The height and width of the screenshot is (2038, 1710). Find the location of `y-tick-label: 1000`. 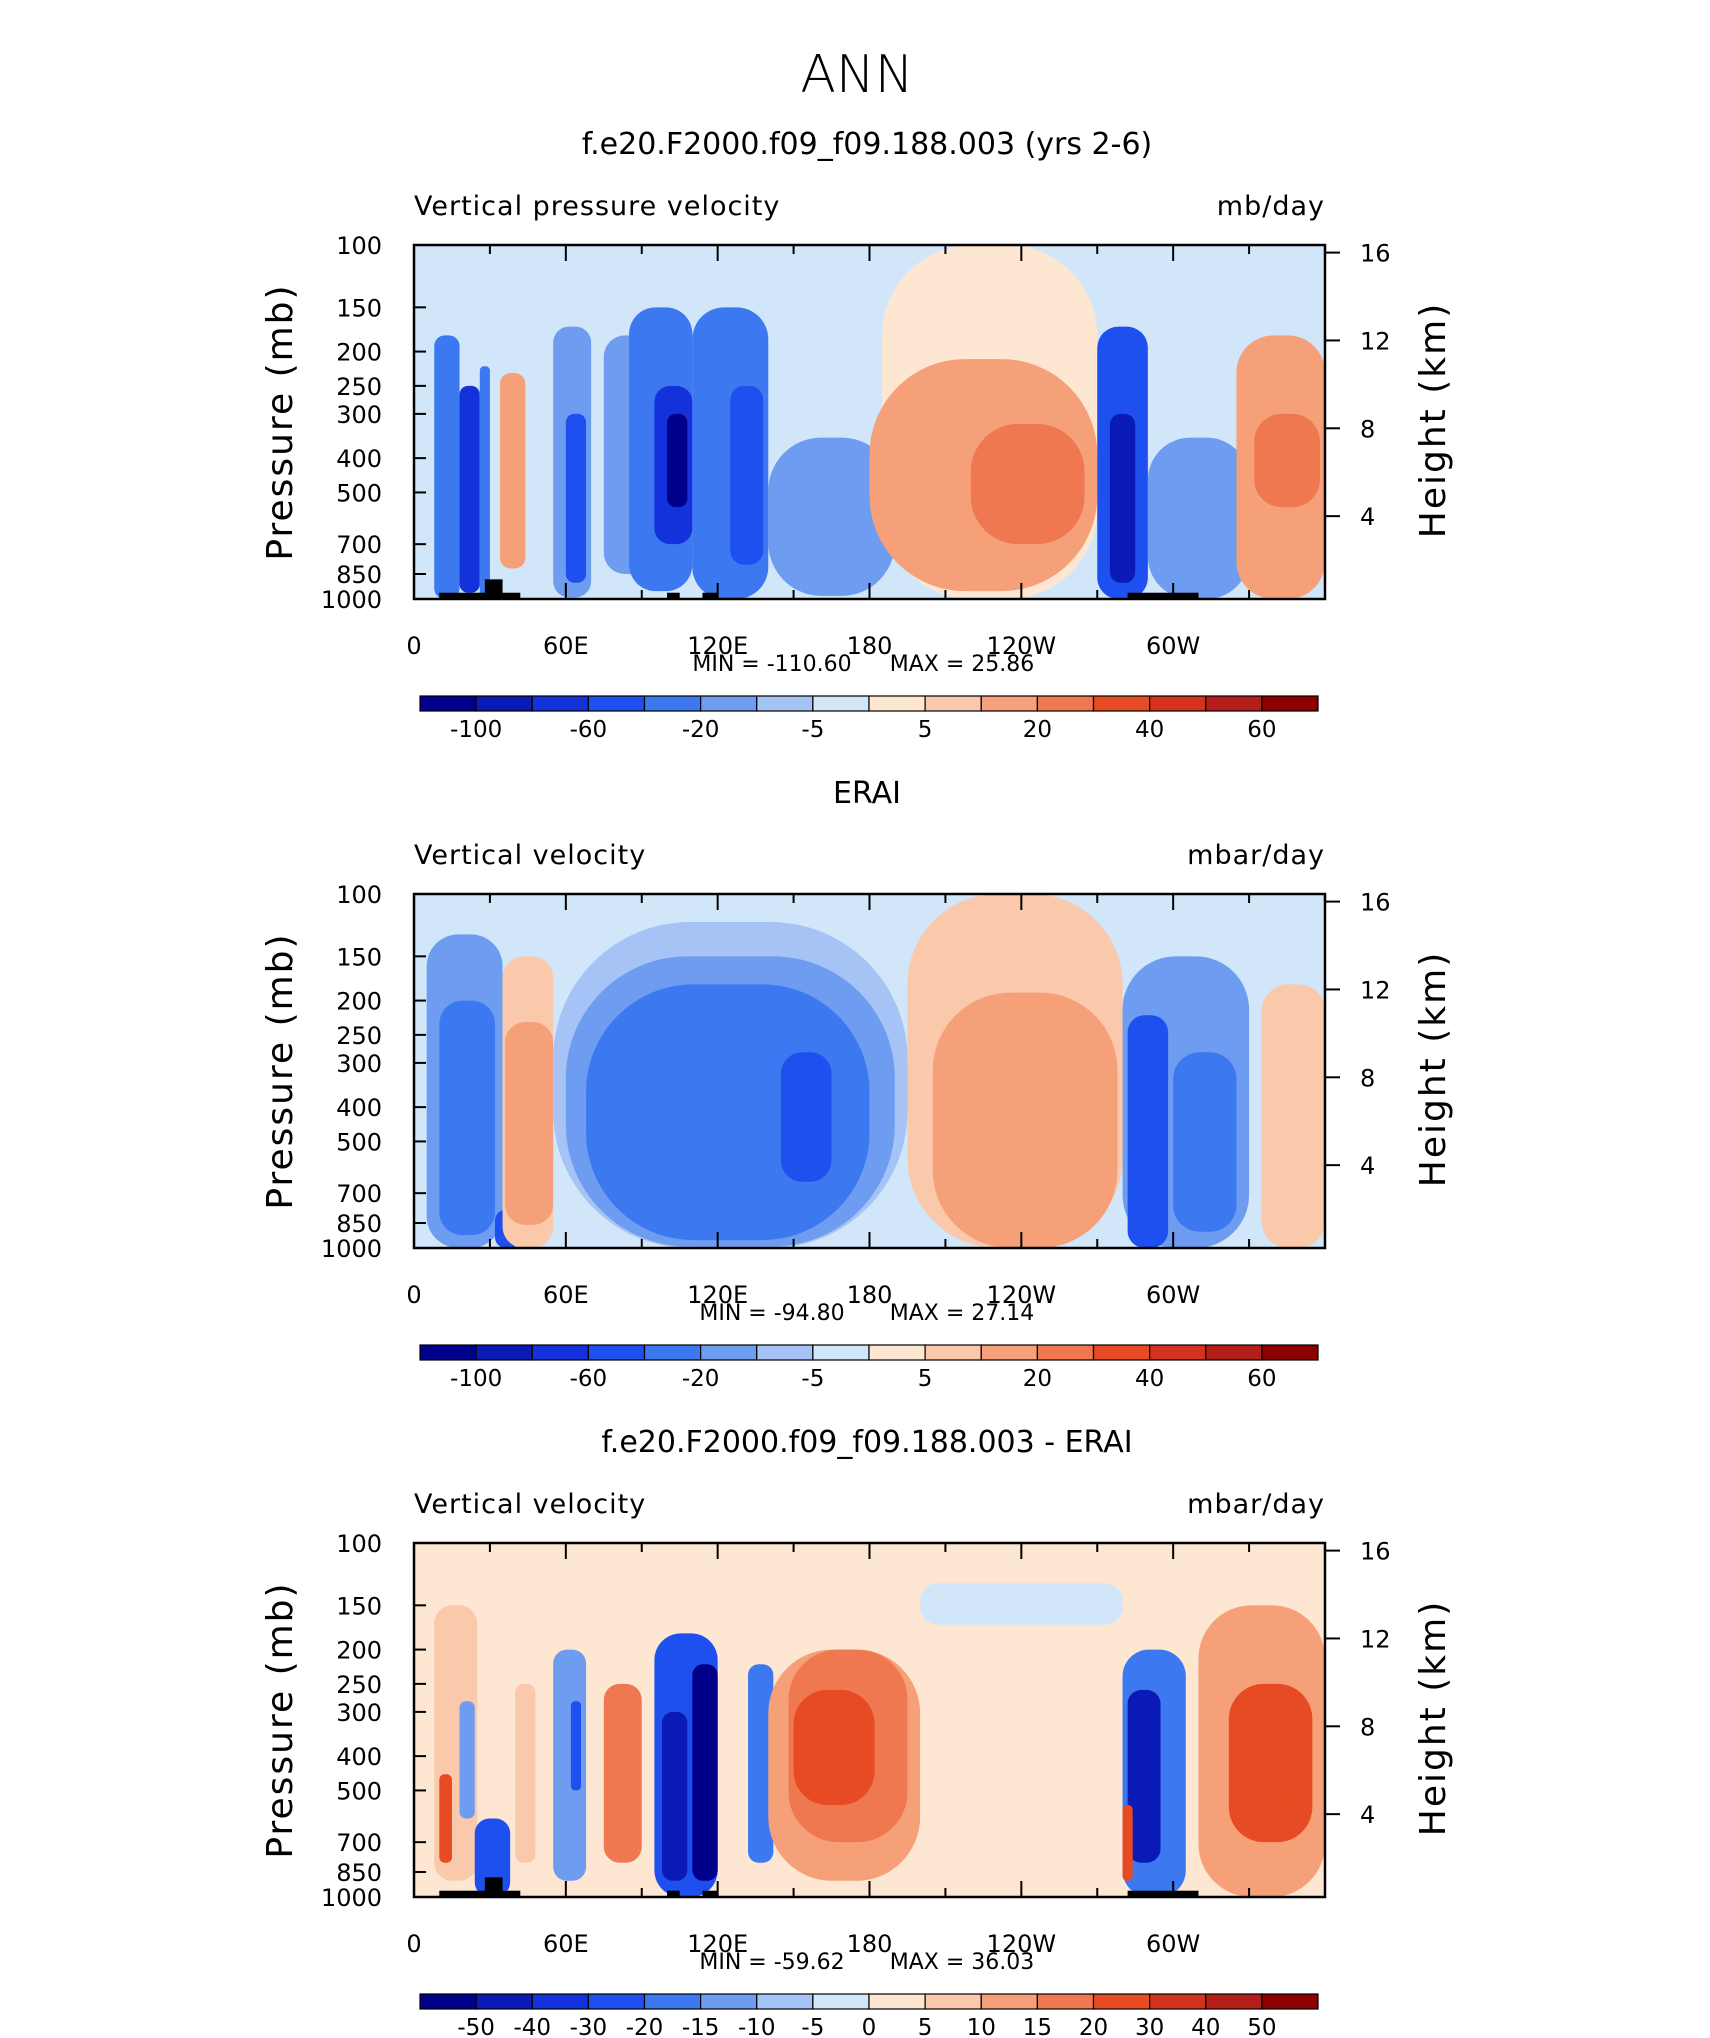

y-tick-label: 1000 is located at coordinates (351, 1249).